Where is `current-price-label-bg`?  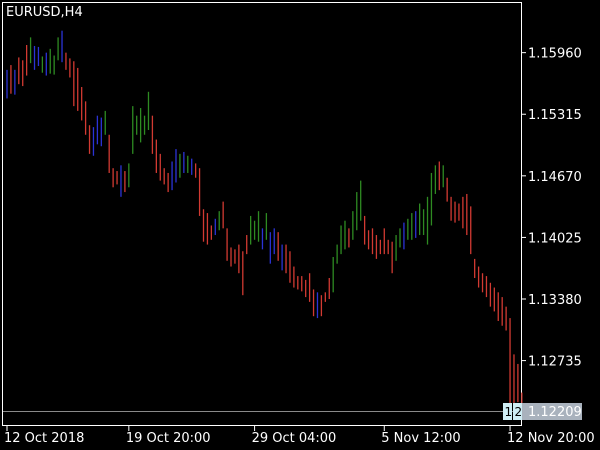 current-price-label-bg is located at coordinates (552, 411).